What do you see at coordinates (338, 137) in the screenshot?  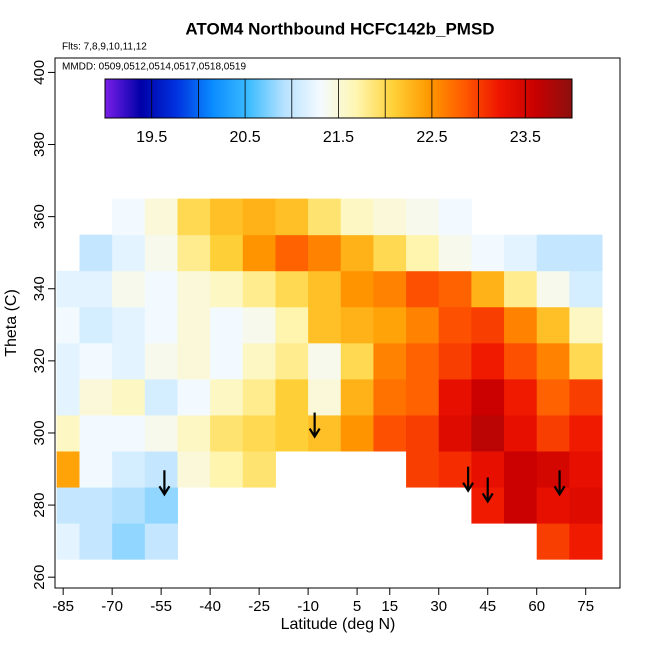 I see `colorbar-tick-label: 21.5` at bounding box center [338, 137].